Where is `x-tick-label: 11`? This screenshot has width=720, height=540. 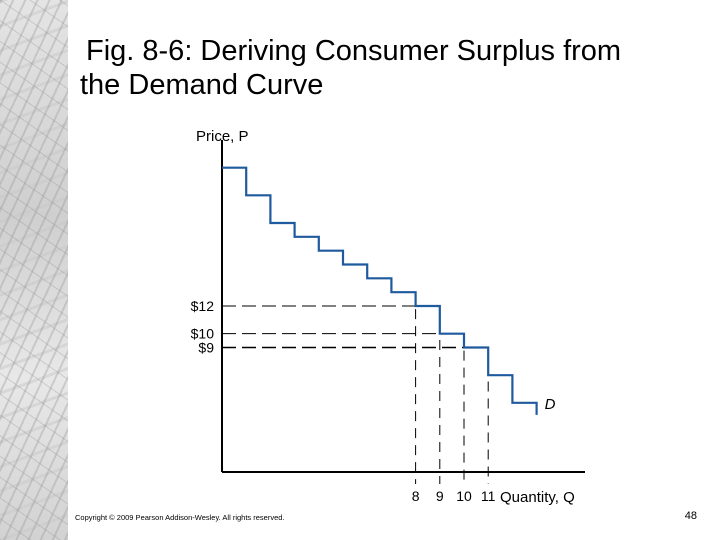 x-tick-label: 11 is located at coordinates (488, 496).